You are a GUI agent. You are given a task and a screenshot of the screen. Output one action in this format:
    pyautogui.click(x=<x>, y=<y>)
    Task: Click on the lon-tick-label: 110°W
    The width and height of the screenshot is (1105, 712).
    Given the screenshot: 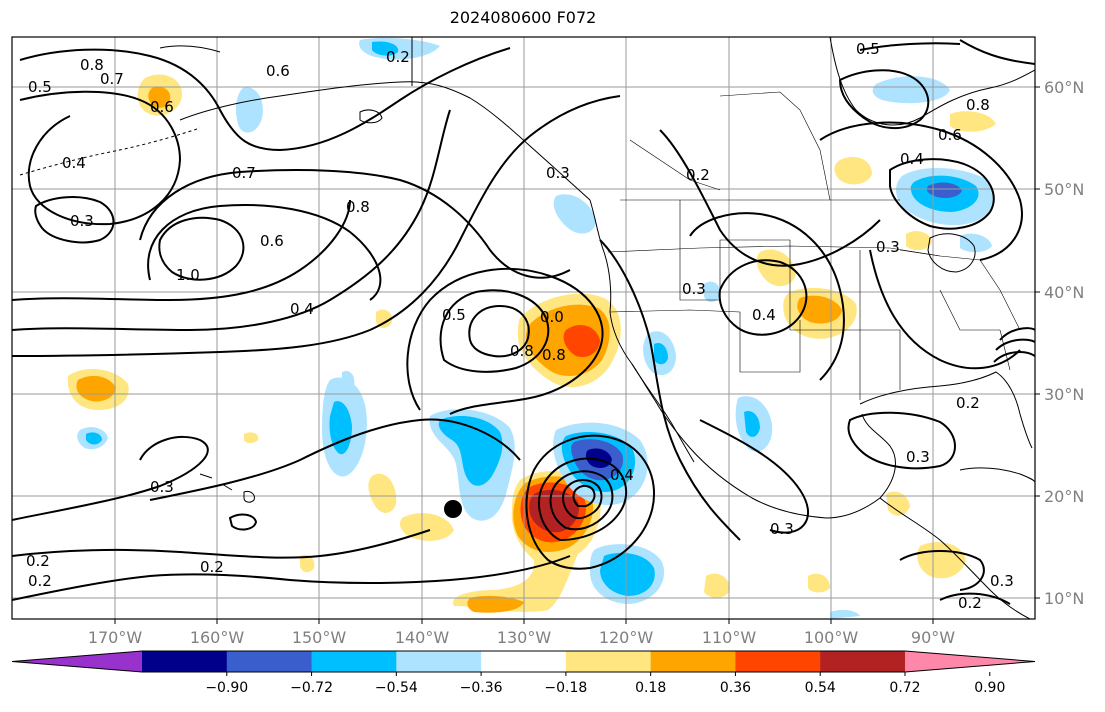 What is the action you would take?
    pyautogui.click(x=729, y=637)
    